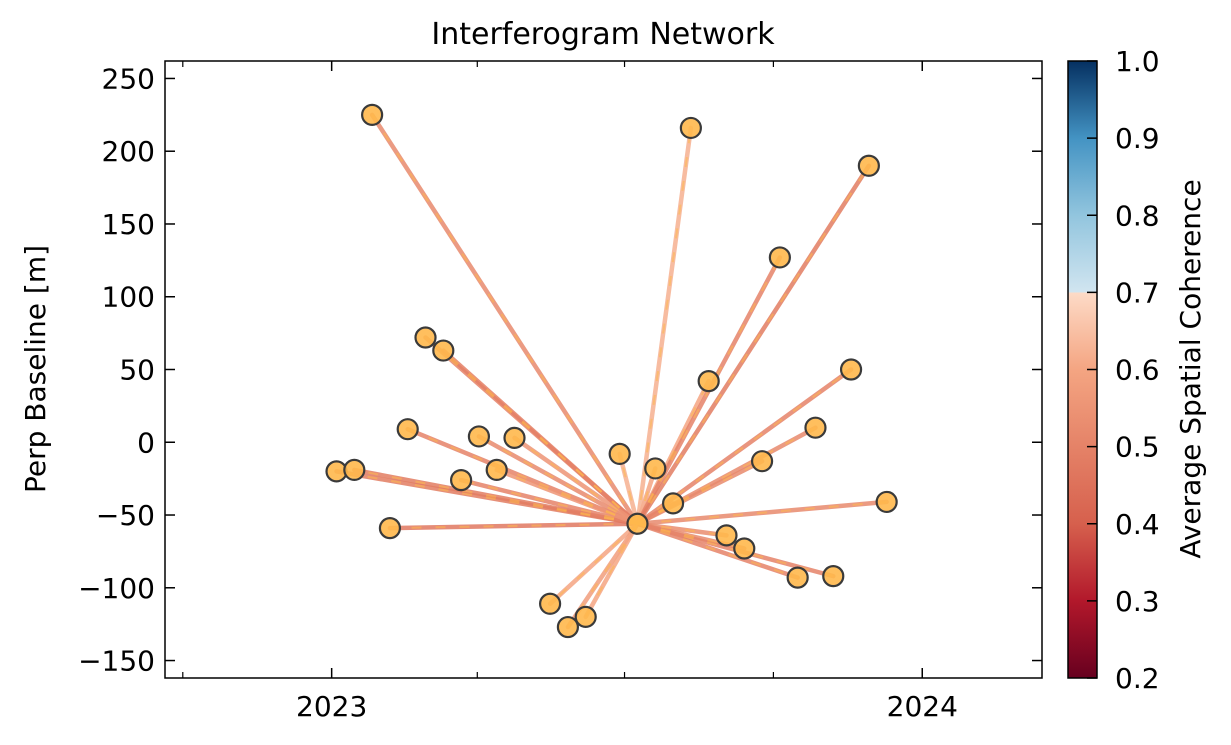  I want to click on y-tick-label: 250, so click(128, 78).